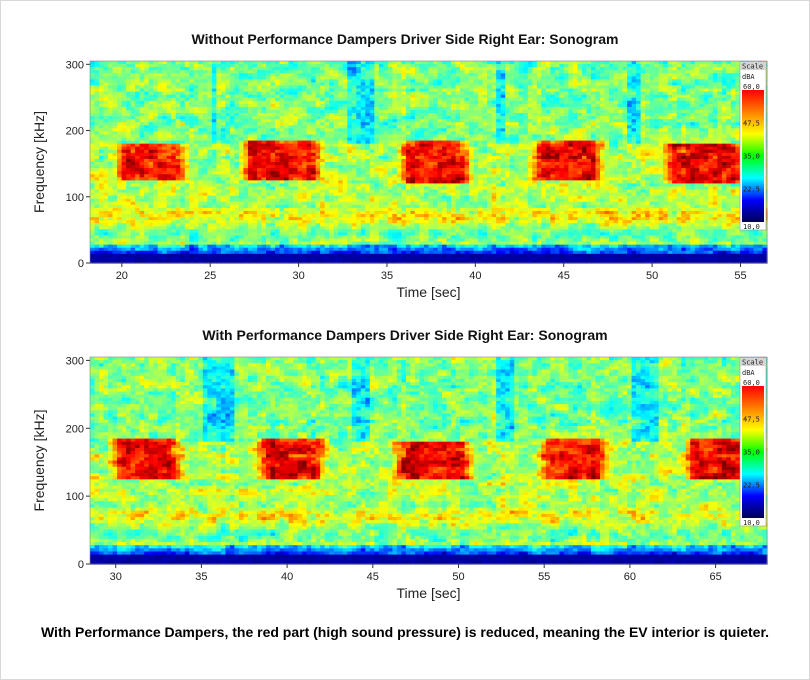 The image size is (810, 680). What do you see at coordinates (122, 276) in the screenshot?
I see `x-tick-label: 20` at bounding box center [122, 276].